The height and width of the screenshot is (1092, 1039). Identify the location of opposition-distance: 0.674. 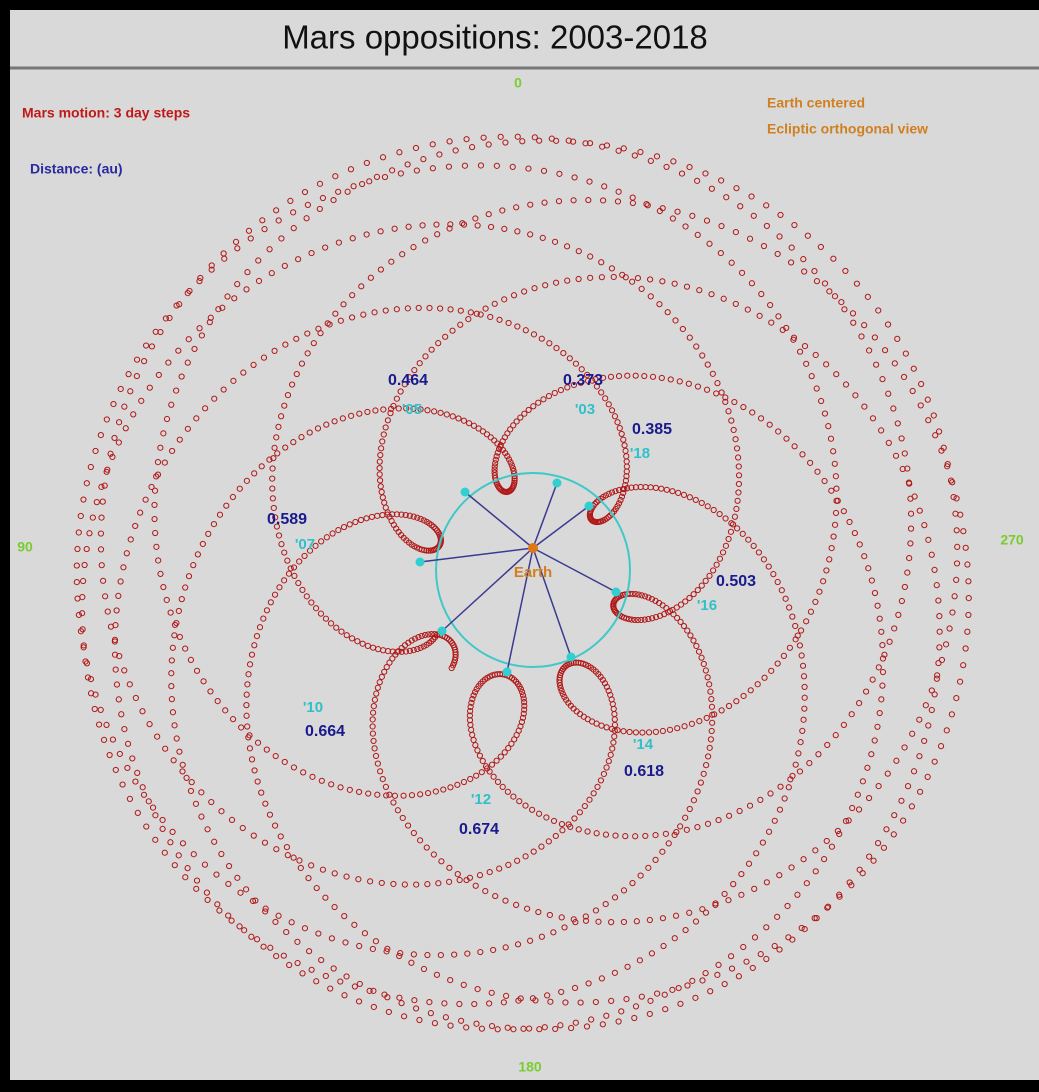
(479, 829).